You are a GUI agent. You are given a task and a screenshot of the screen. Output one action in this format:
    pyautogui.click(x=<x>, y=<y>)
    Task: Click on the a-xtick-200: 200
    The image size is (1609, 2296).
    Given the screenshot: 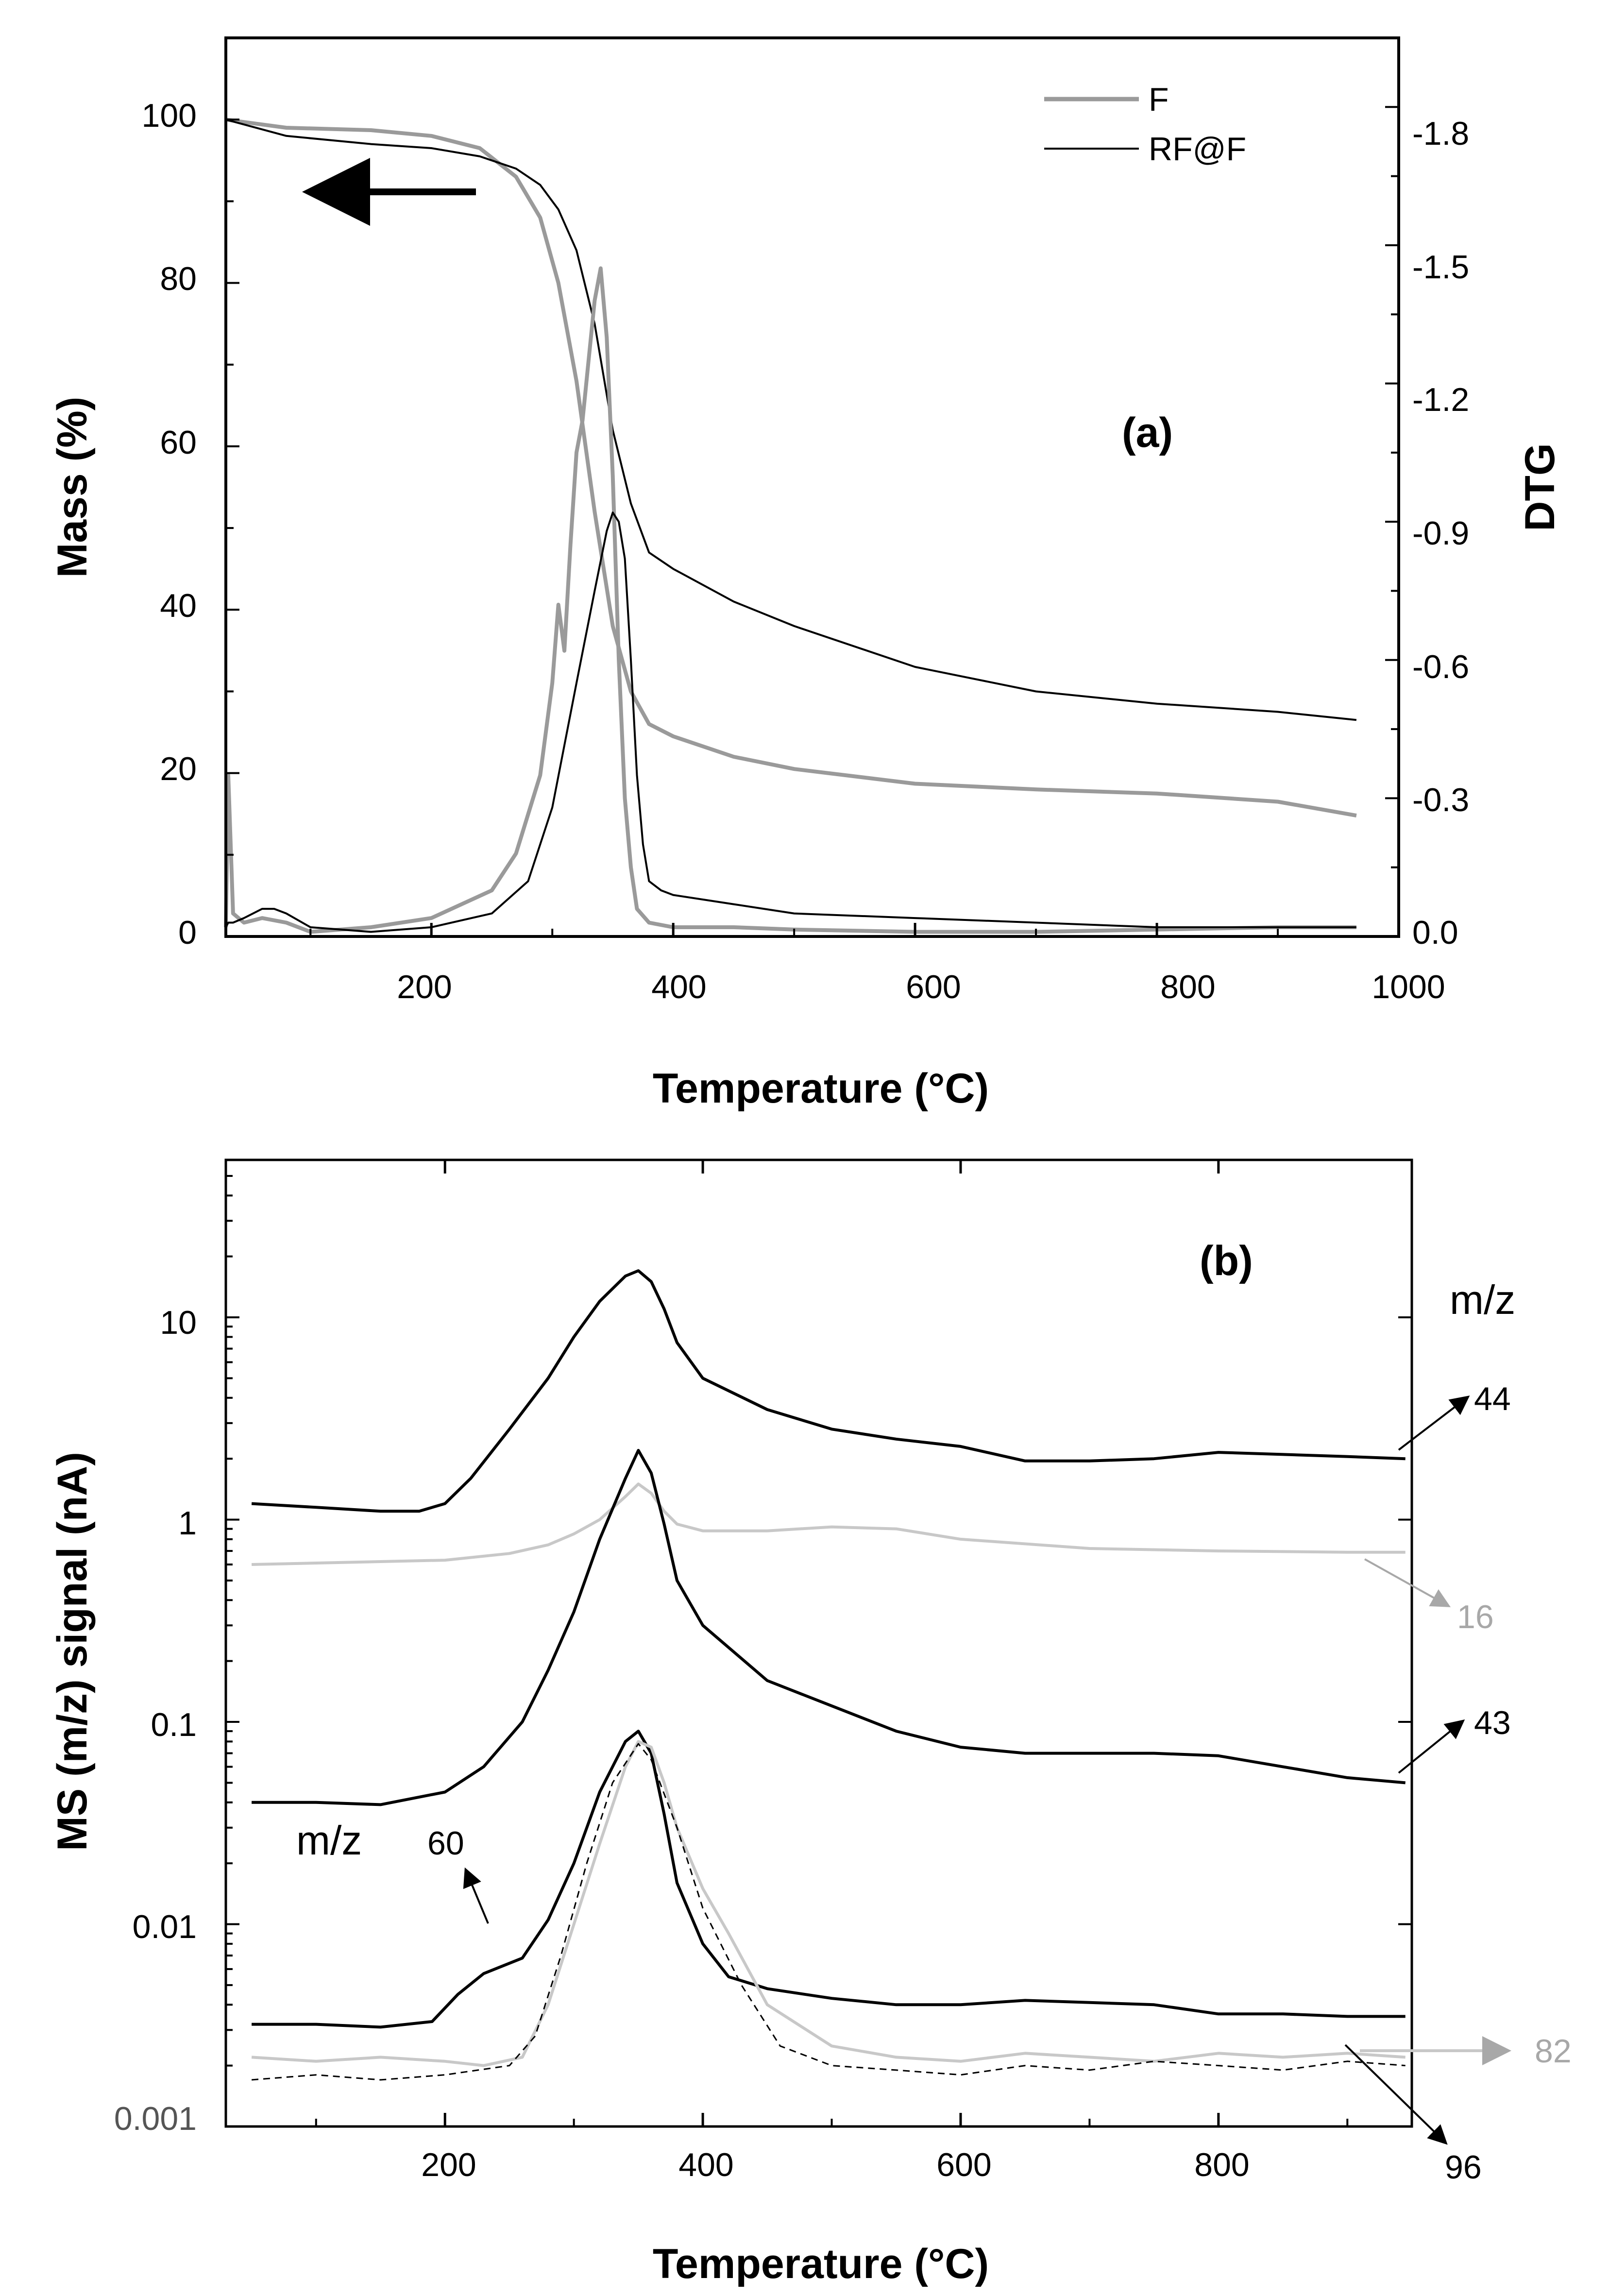 What is the action you would take?
    pyautogui.click(x=424, y=987)
    